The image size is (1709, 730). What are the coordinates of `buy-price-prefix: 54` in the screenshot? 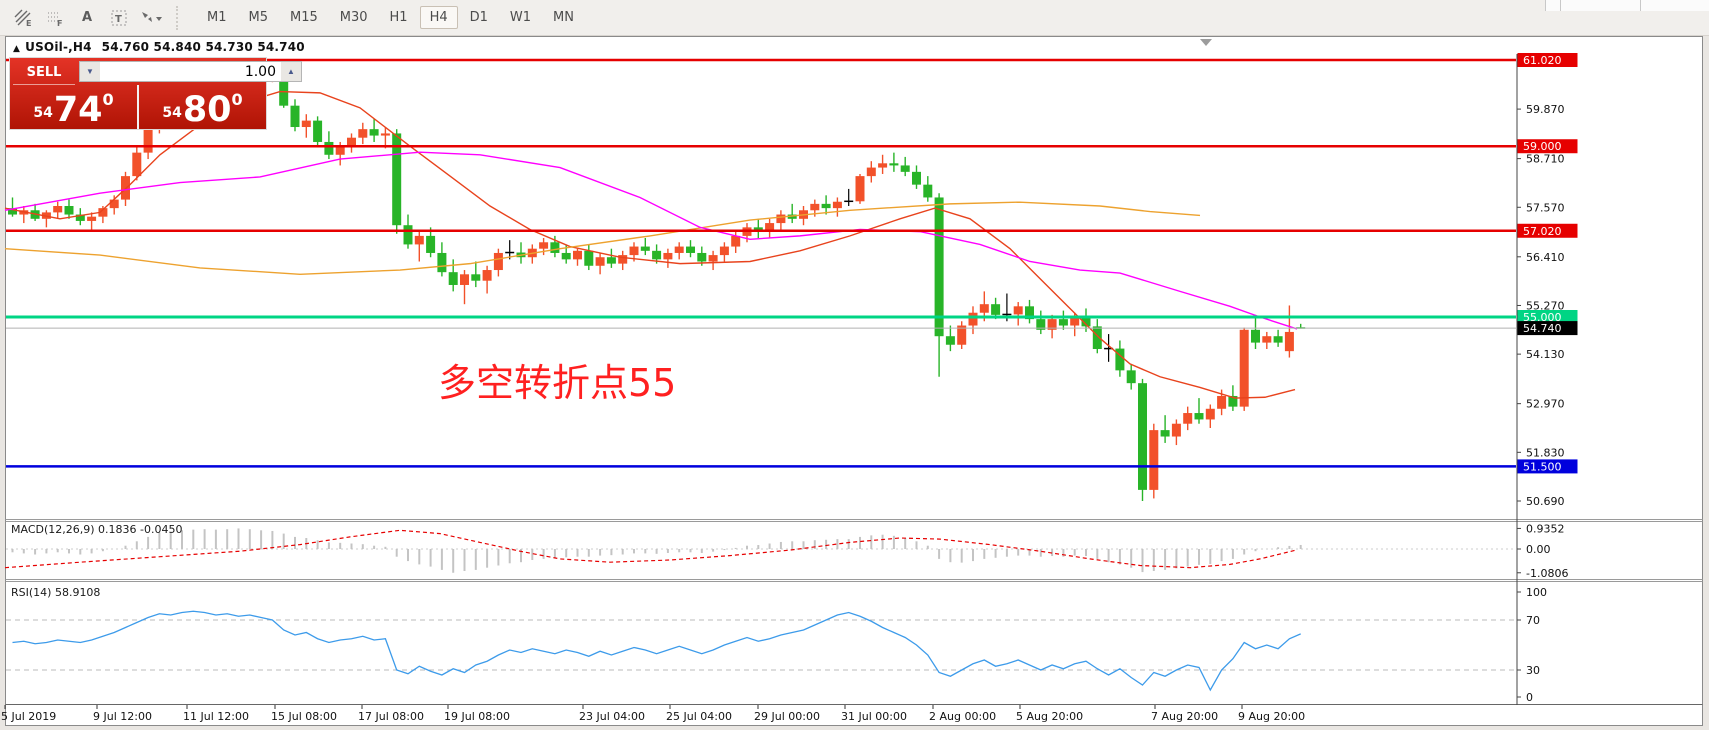 It's located at (172, 113).